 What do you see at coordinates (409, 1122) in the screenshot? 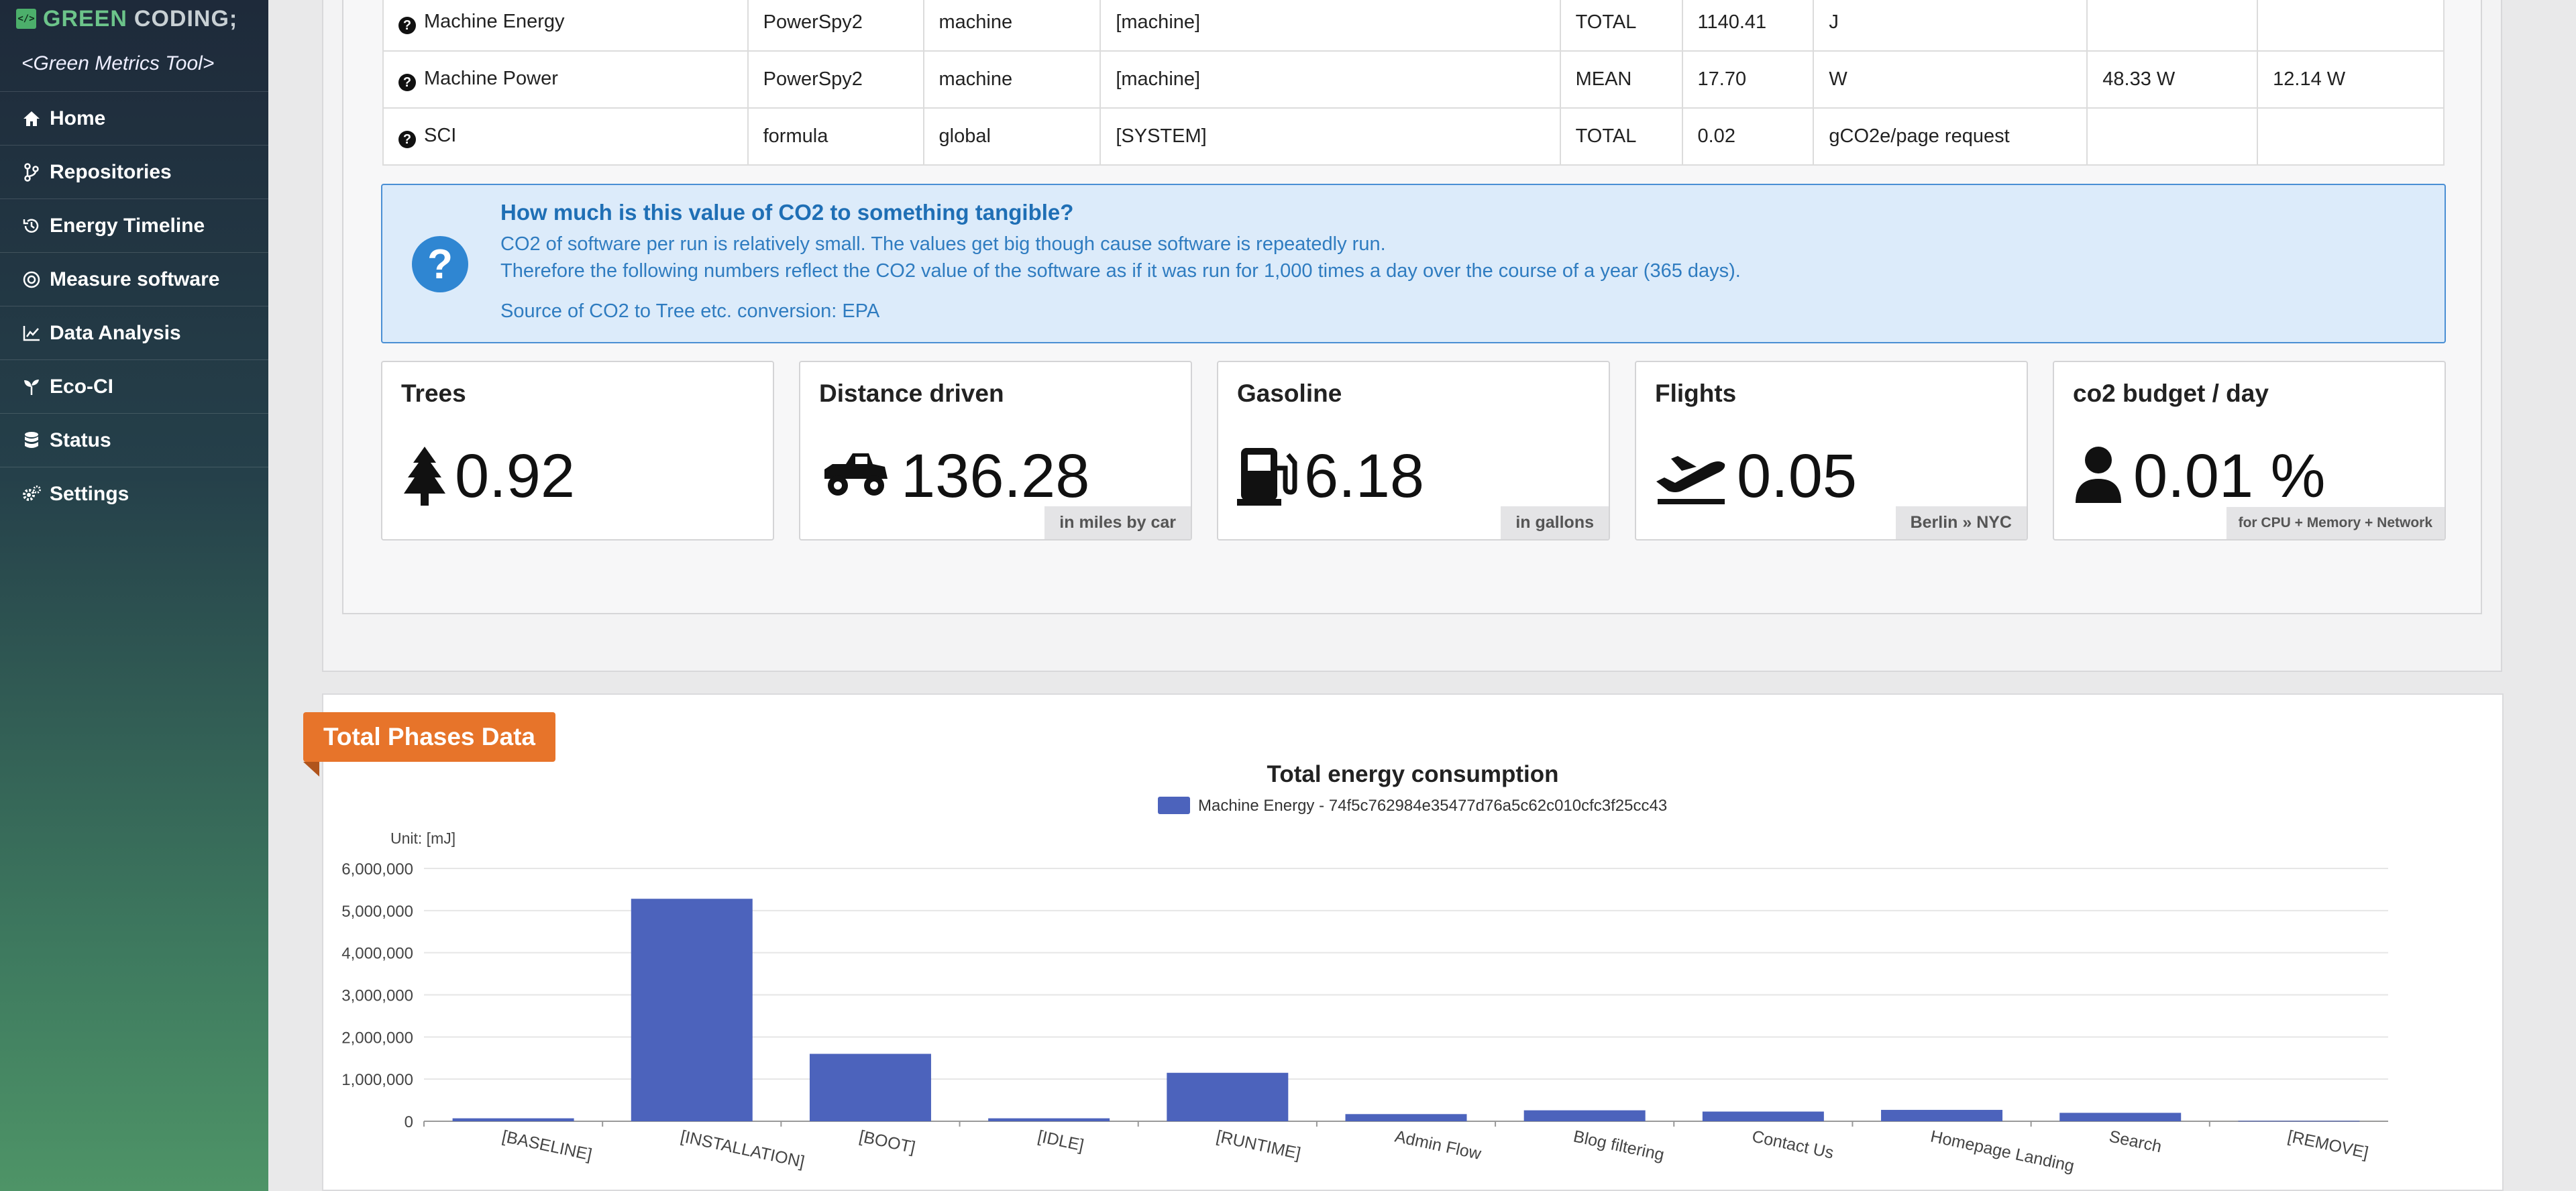
I see `y-tick-label: 0` at bounding box center [409, 1122].